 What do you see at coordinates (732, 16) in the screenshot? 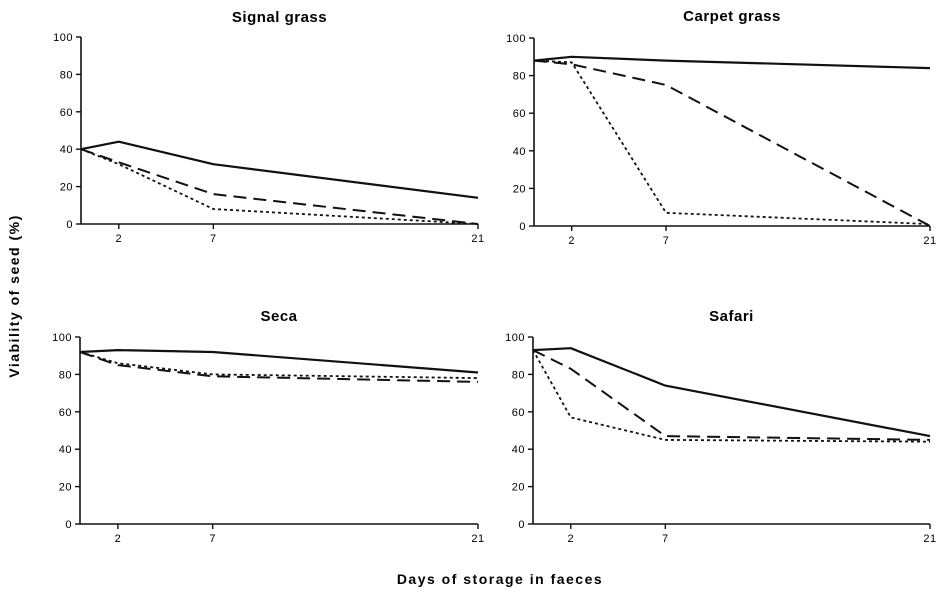
I see `panel-title: Carpet grass` at bounding box center [732, 16].